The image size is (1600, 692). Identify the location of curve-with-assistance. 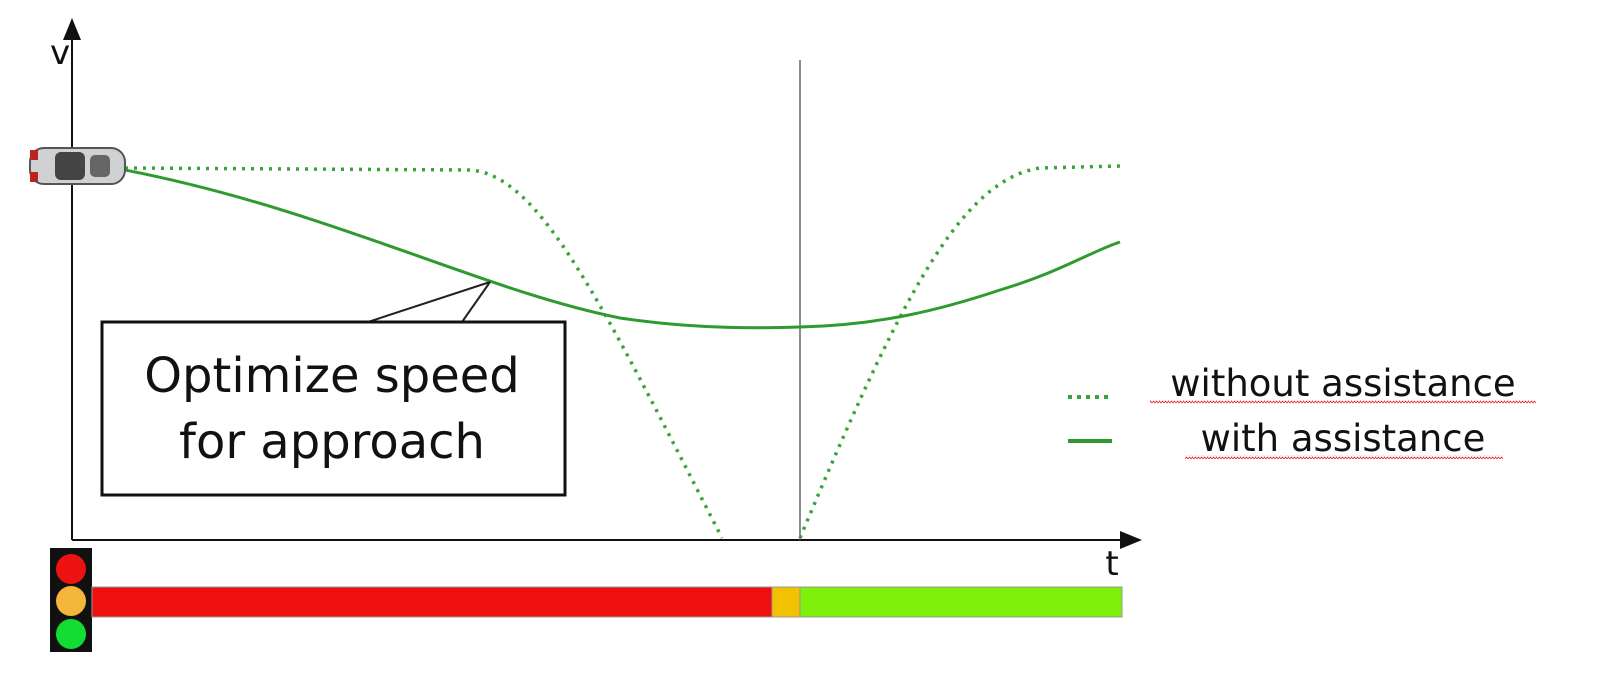
(622, 249).